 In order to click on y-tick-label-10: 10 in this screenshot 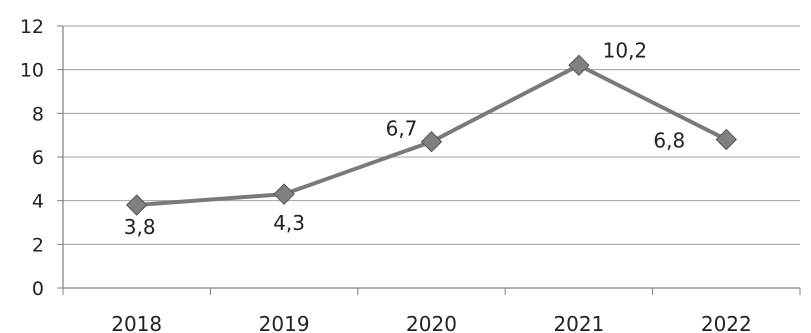, I will do `click(32, 71)`.